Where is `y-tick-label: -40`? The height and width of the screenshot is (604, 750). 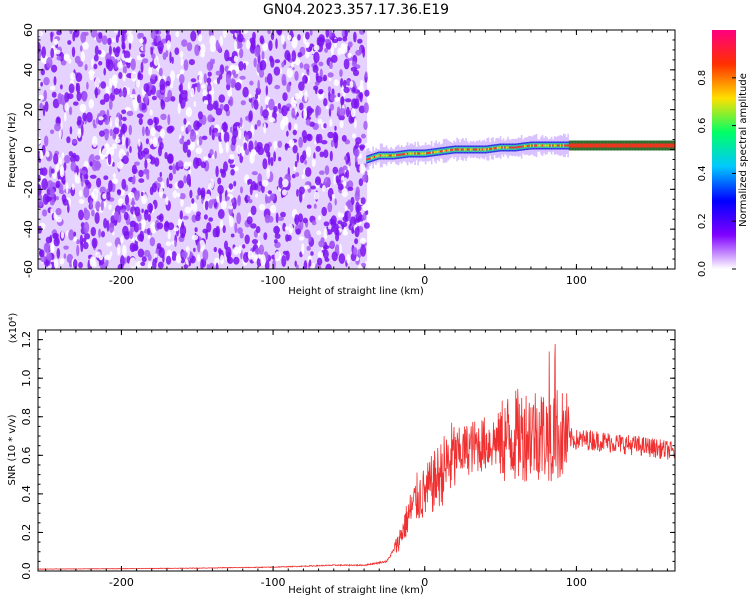 y-tick-label: -40 is located at coordinates (28, 229).